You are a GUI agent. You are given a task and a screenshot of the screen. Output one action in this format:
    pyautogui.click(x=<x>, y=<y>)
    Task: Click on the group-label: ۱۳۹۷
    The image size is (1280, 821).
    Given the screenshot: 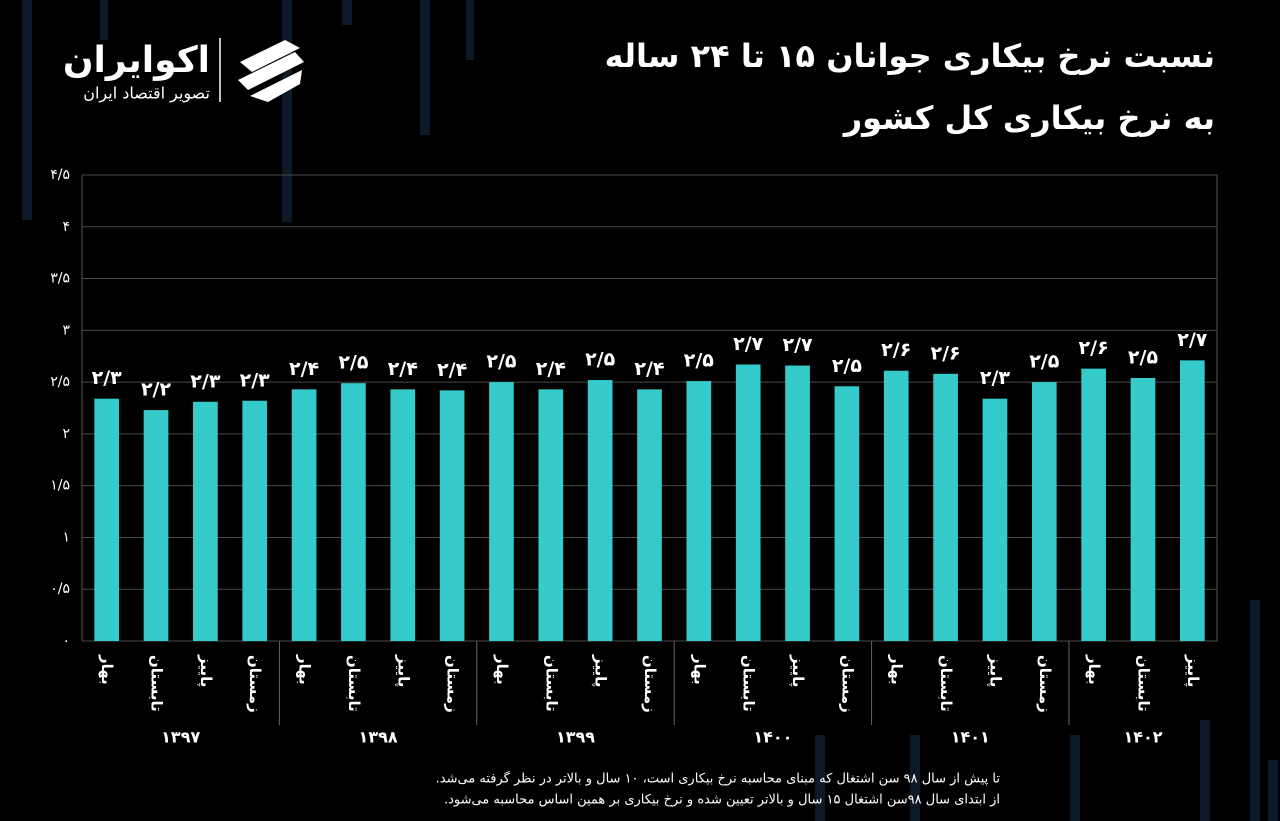 What is the action you would take?
    pyautogui.click(x=180, y=737)
    